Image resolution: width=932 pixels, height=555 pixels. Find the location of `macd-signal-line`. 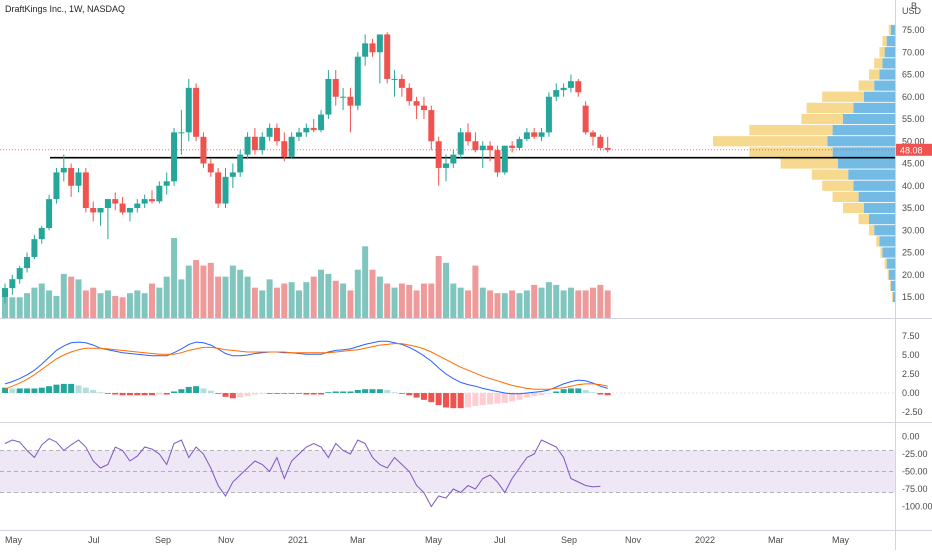

macd-signal-line is located at coordinates (306, 366).